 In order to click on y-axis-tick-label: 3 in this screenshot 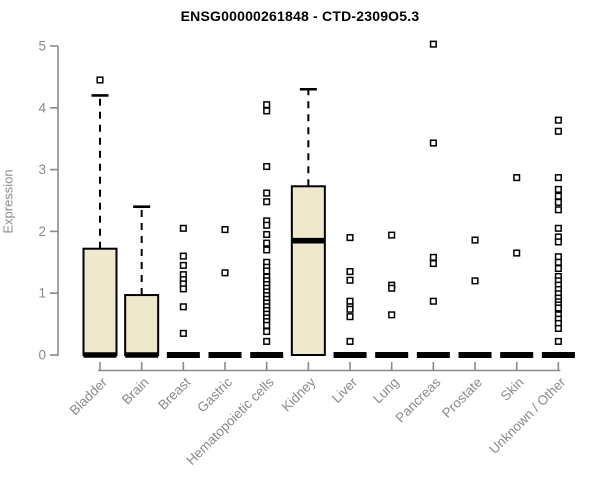, I will do `click(42, 169)`.